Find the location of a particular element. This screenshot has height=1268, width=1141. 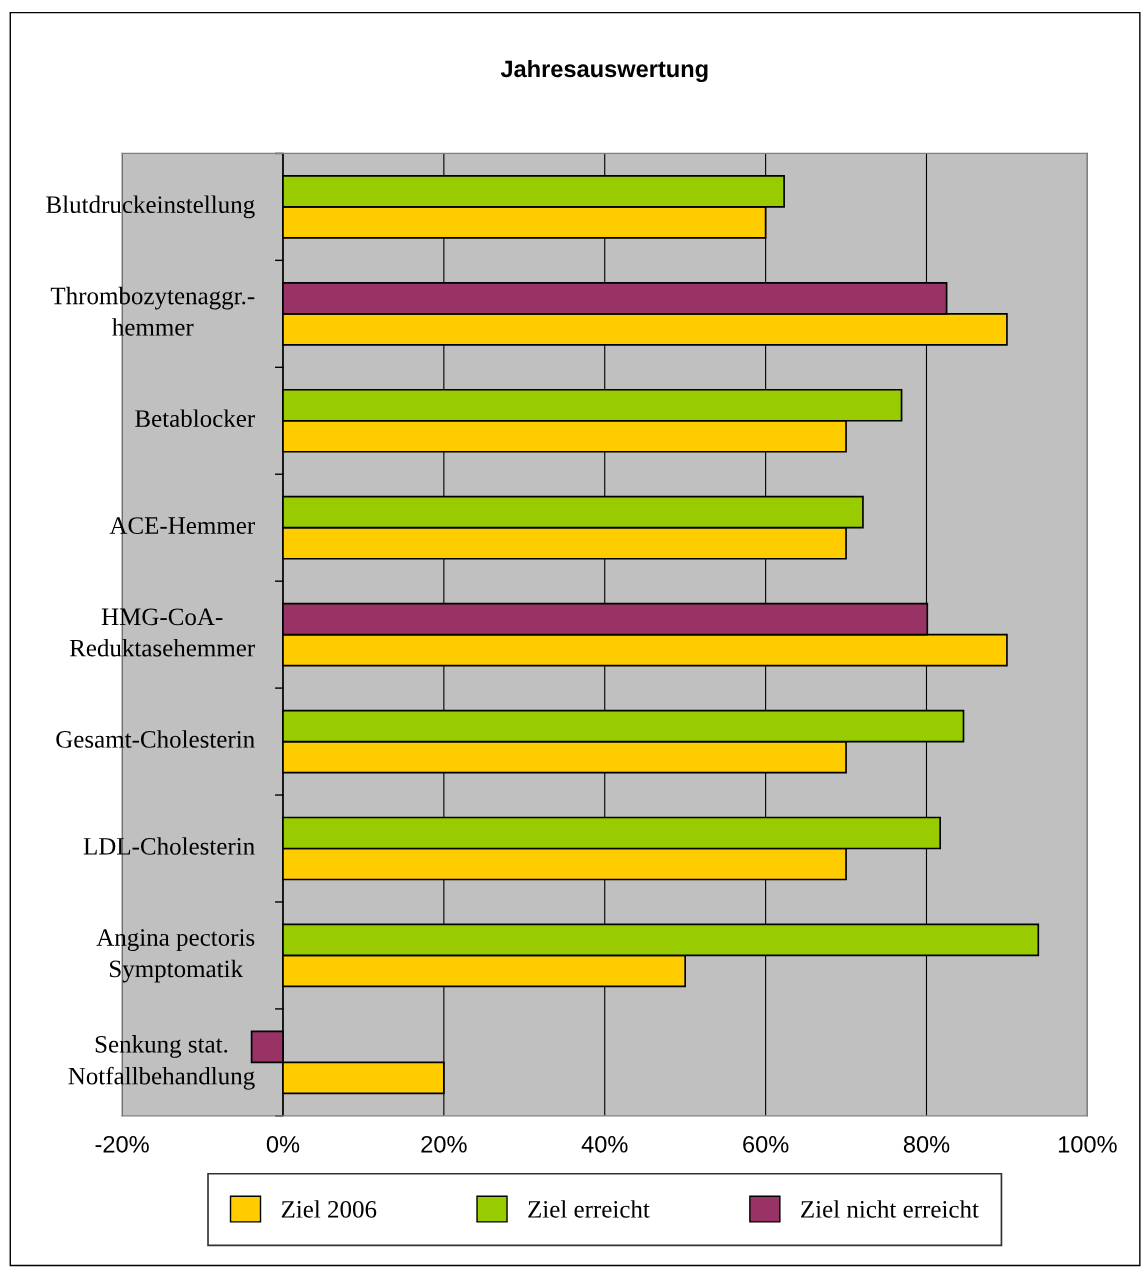

x-tick-label: 60% is located at coordinates (766, 1144).